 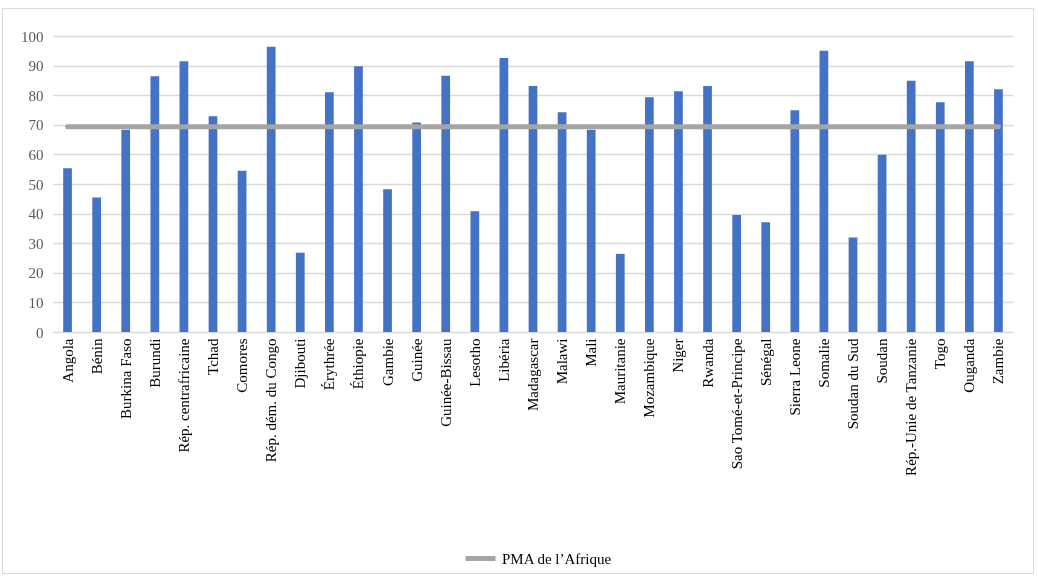 What do you see at coordinates (300, 363) in the screenshot?
I see `x-tick-label: Djibouti` at bounding box center [300, 363].